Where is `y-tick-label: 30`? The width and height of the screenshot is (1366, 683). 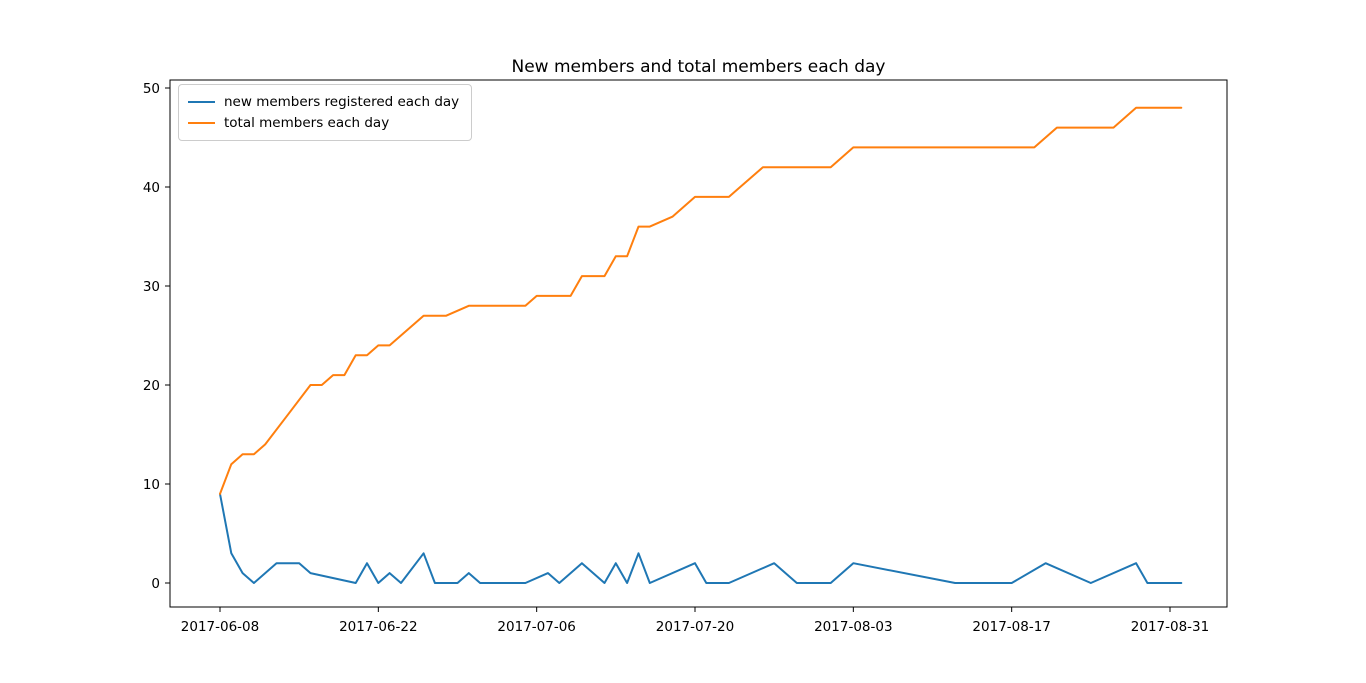
y-tick-label: 30 is located at coordinates (151, 287).